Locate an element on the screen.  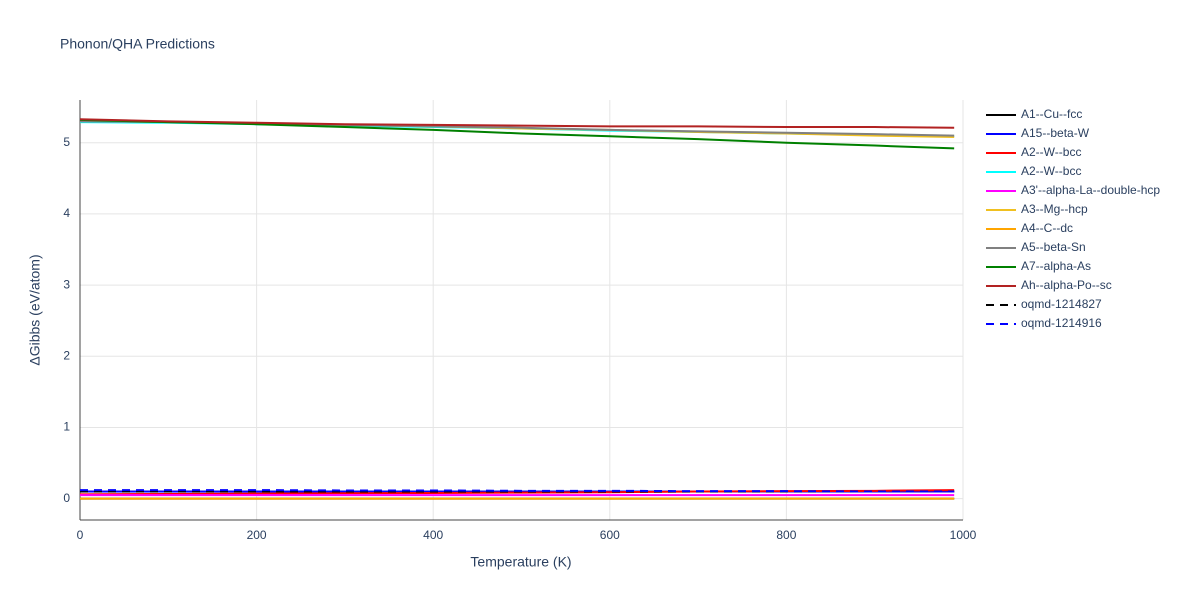
x-tick-label: 600 is located at coordinates (610, 535).